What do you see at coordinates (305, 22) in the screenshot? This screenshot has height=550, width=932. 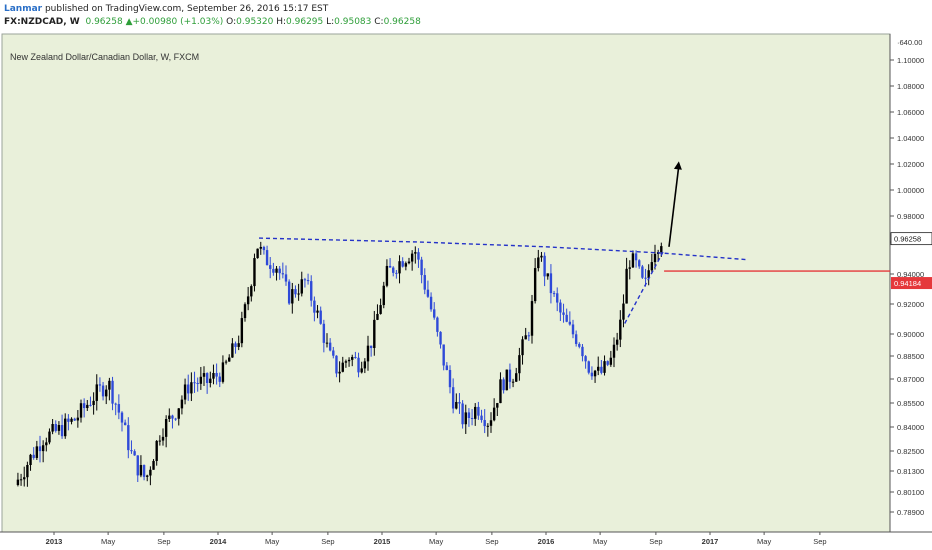 I see `high-value: 0.96295` at bounding box center [305, 22].